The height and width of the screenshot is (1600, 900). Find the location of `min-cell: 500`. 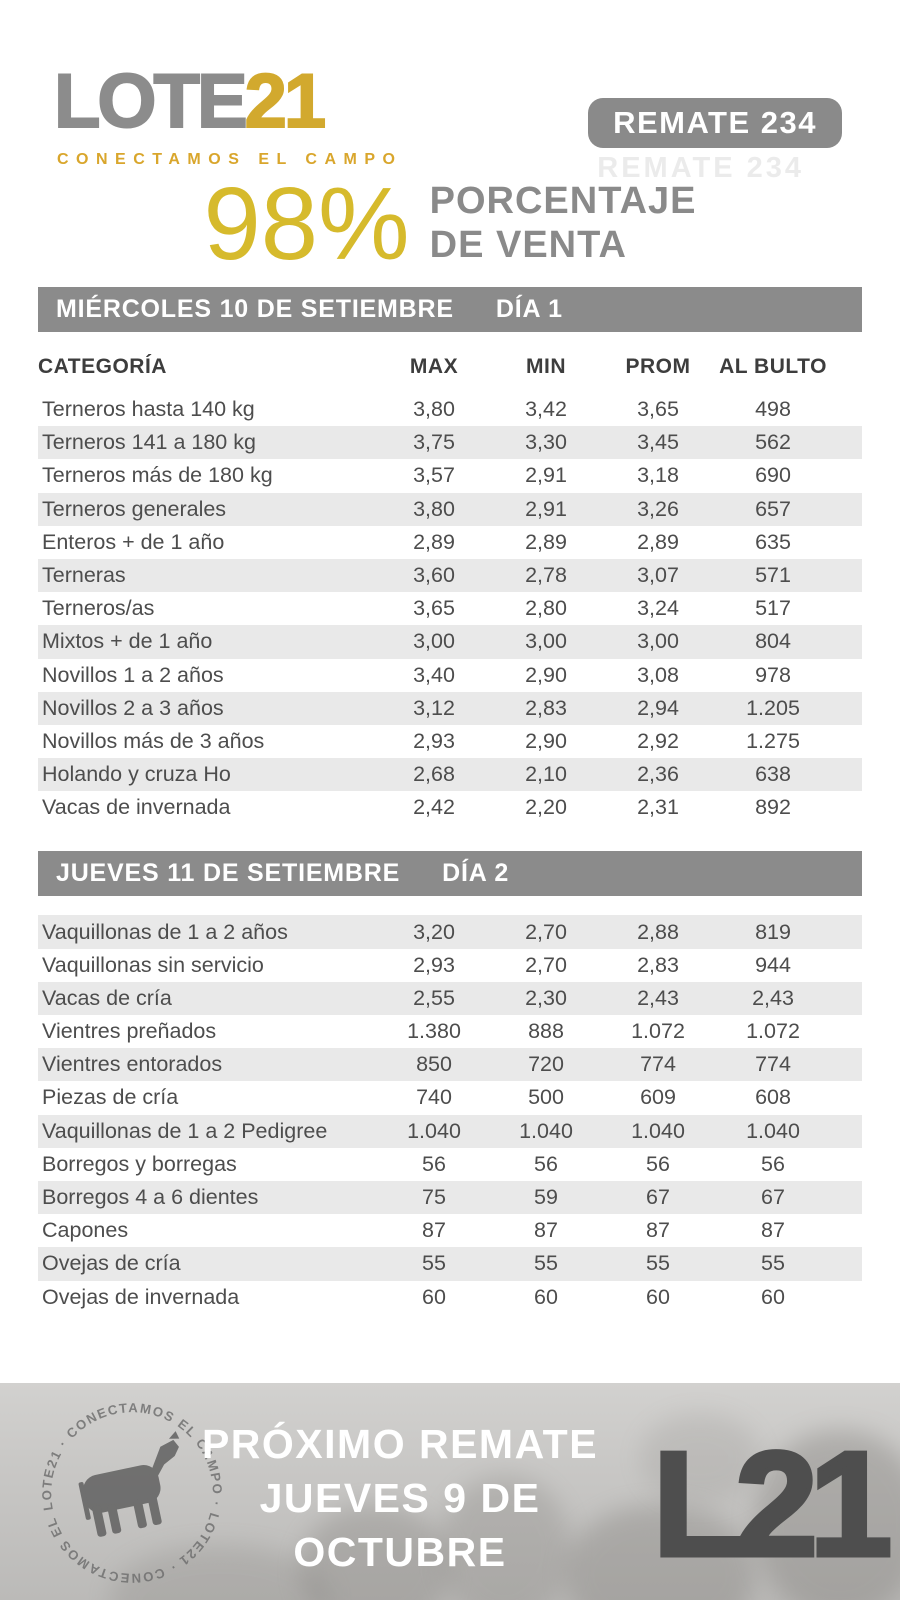

min-cell: 500 is located at coordinates (546, 1097).